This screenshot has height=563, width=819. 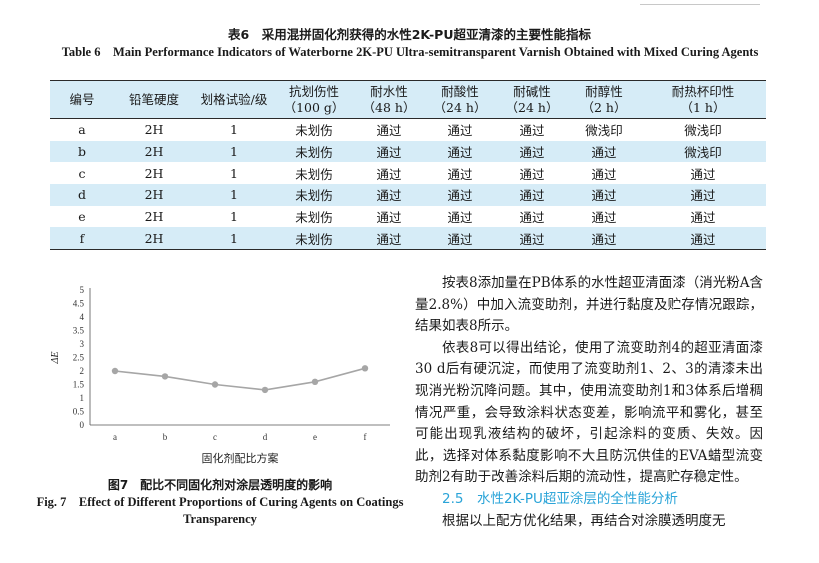 What do you see at coordinates (82, 290) in the screenshot?
I see `y-tick-label: 5` at bounding box center [82, 290].